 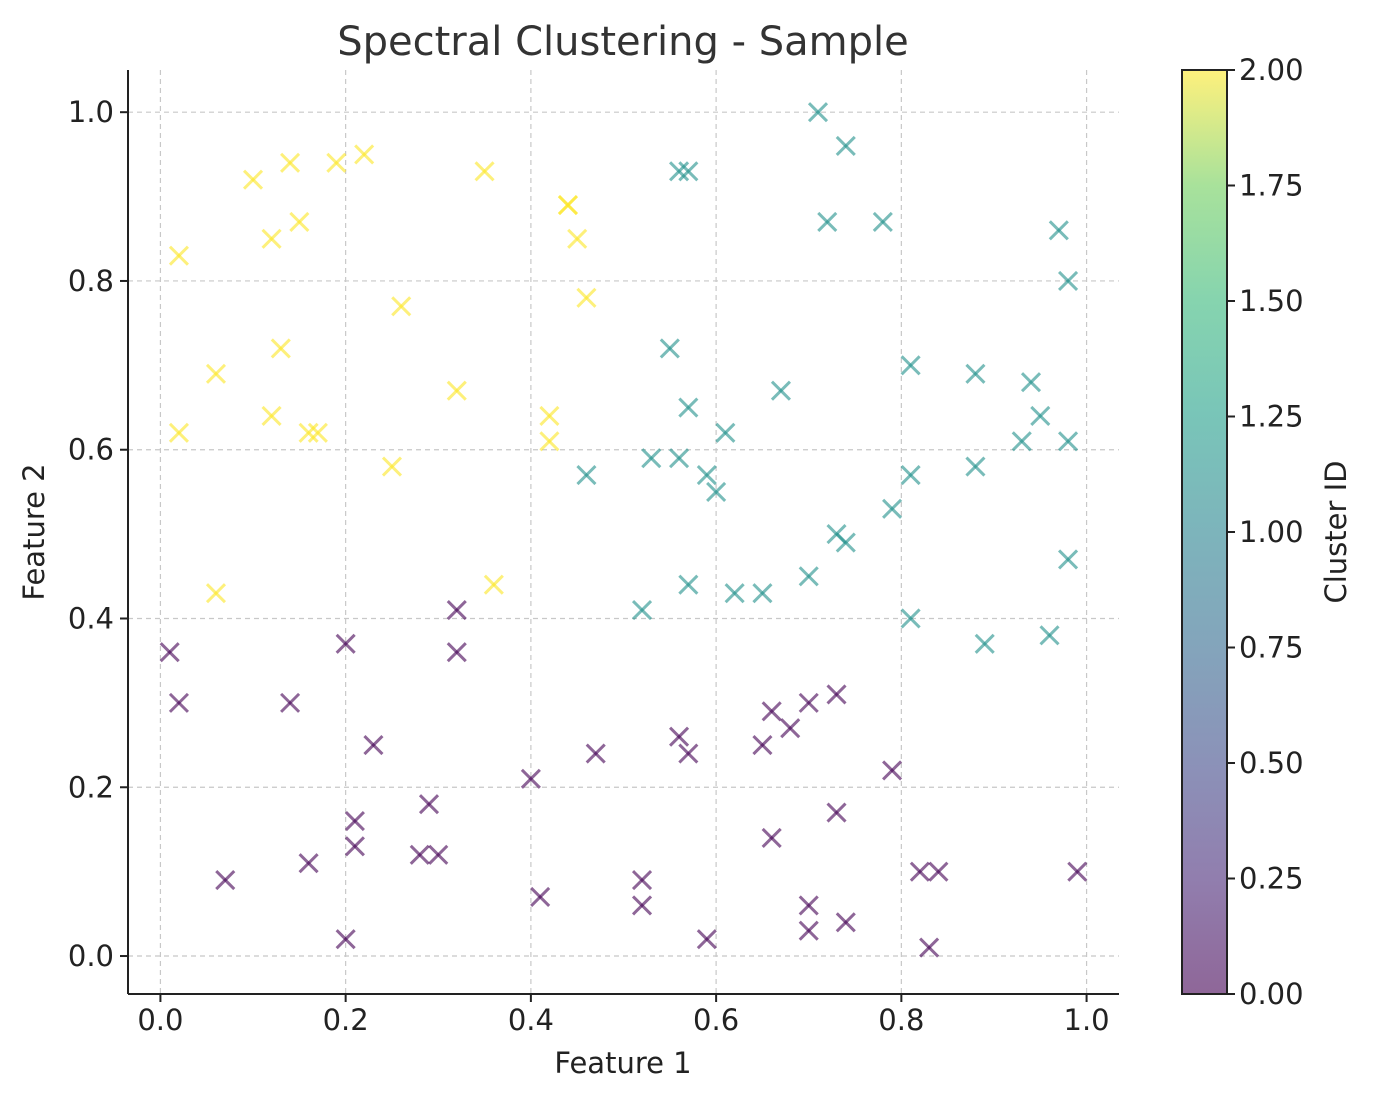 I want to click on y-axis-label: Feature 2, so click(x=34, y=531).